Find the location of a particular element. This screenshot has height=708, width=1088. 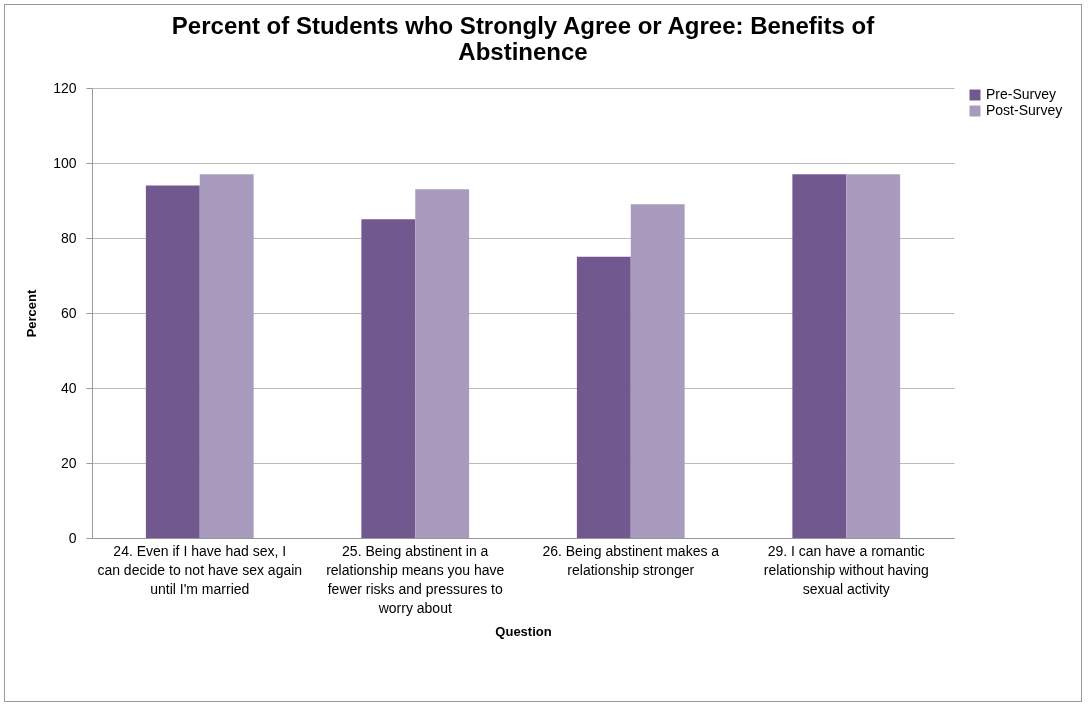

y-tick-label: 20 is located at coordinates (68, 462).